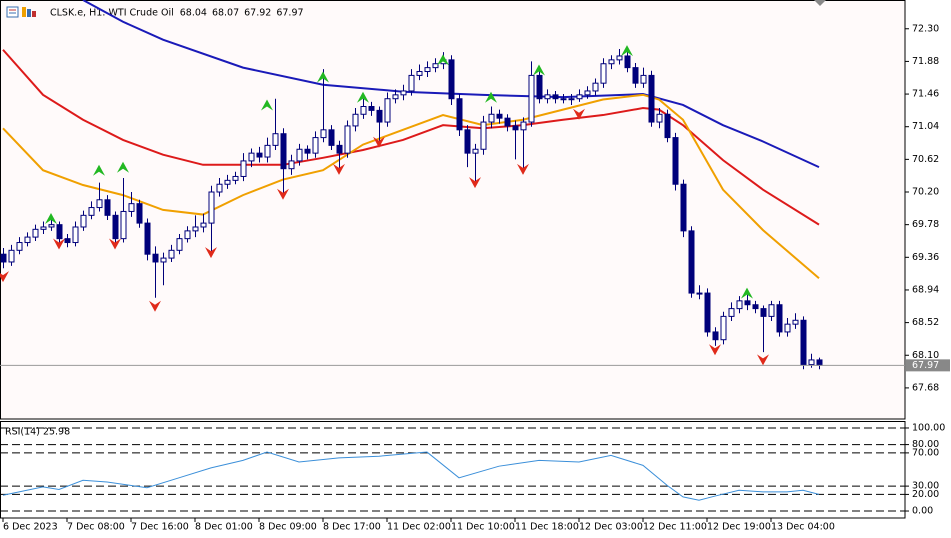 This screenshot has height=538, width=951. What do you see at coordinates (411, 476) in the screenshot?
I see `rsi-line` at bounding box center [411, 476].